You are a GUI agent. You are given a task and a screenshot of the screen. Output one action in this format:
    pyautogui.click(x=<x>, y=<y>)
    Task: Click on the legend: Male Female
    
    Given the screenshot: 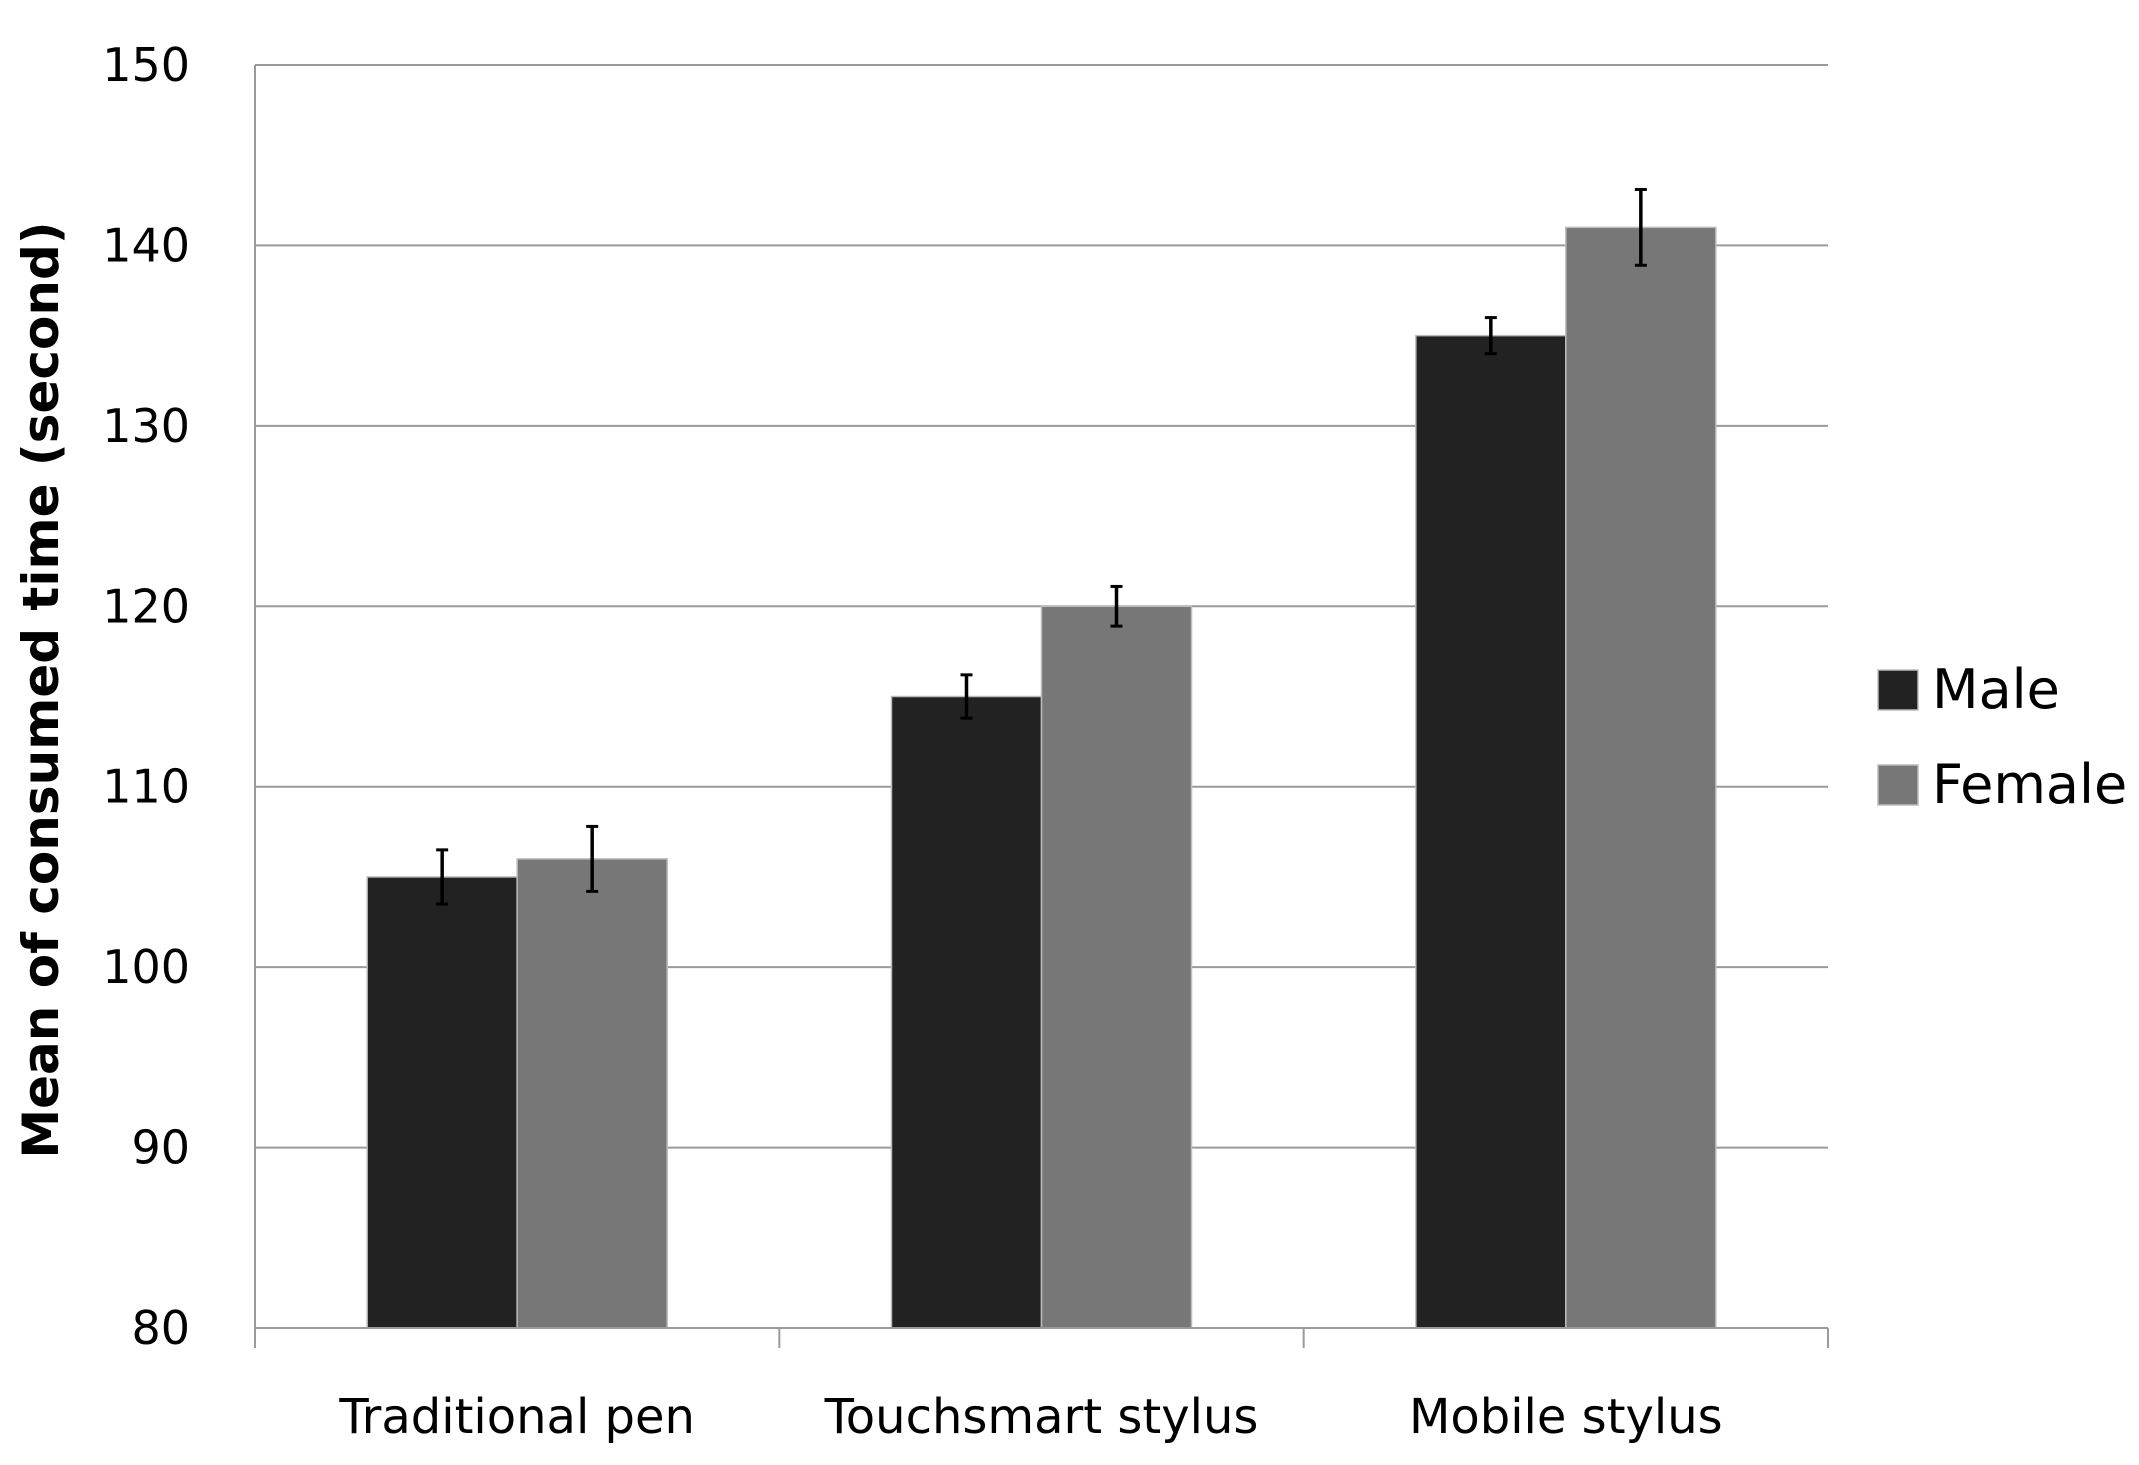 What is the action you would take?
    pyautogui.click(x=2002, y=737)
    